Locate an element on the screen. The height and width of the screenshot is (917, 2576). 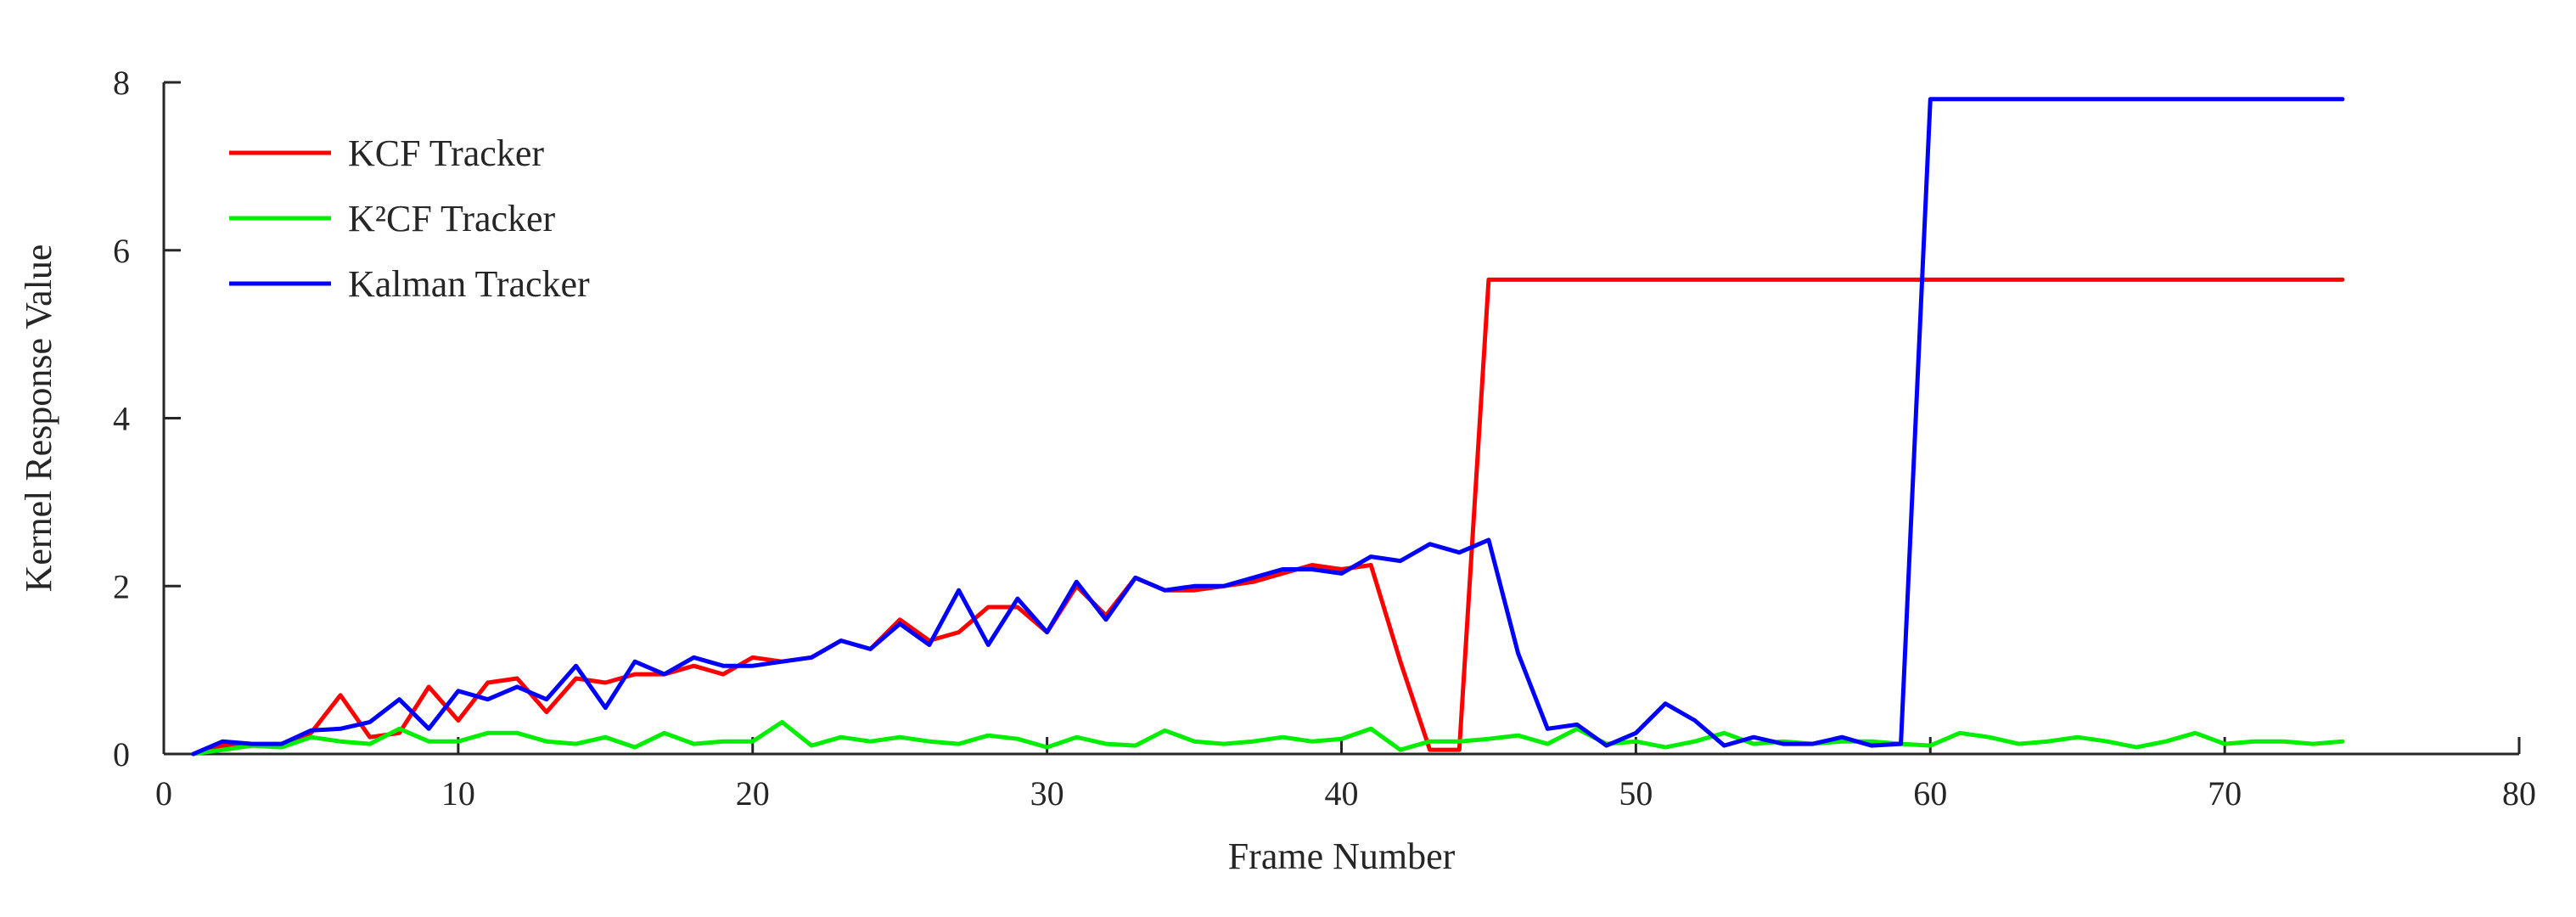
y-tick-label: 6 is located at coordinates (121, 251).